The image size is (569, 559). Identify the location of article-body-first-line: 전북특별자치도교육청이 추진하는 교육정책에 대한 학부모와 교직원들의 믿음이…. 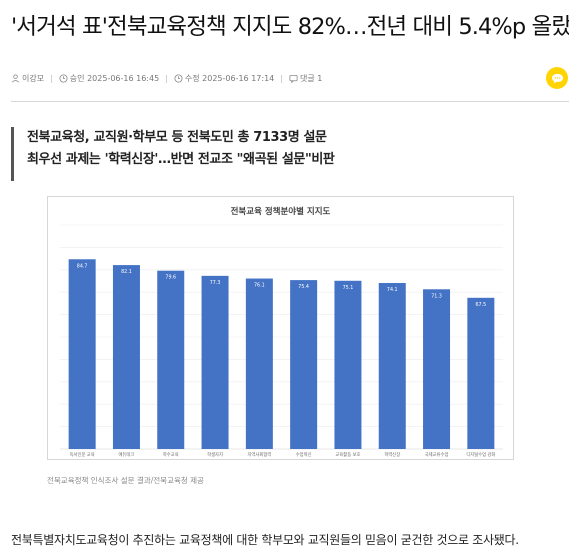
(265, 540).